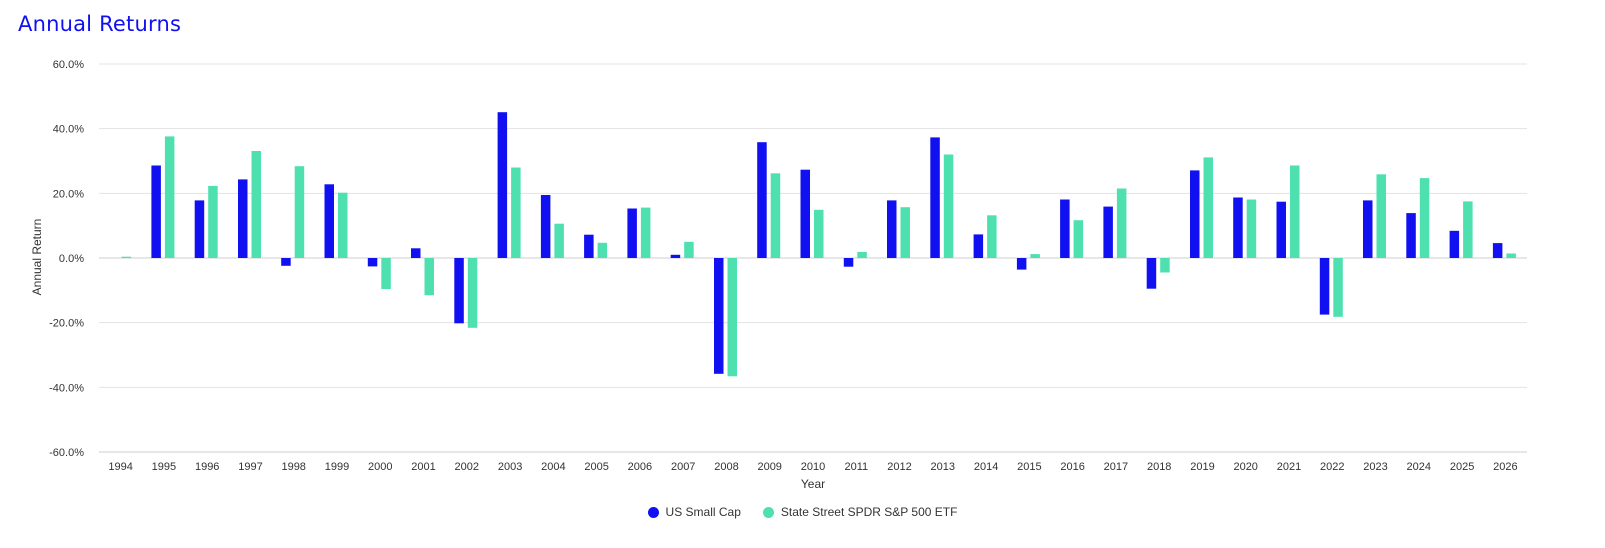  Describe the element at coordinates (589, 246) in the screenshot. I see `bar-us-small-cap-2005` at that location.